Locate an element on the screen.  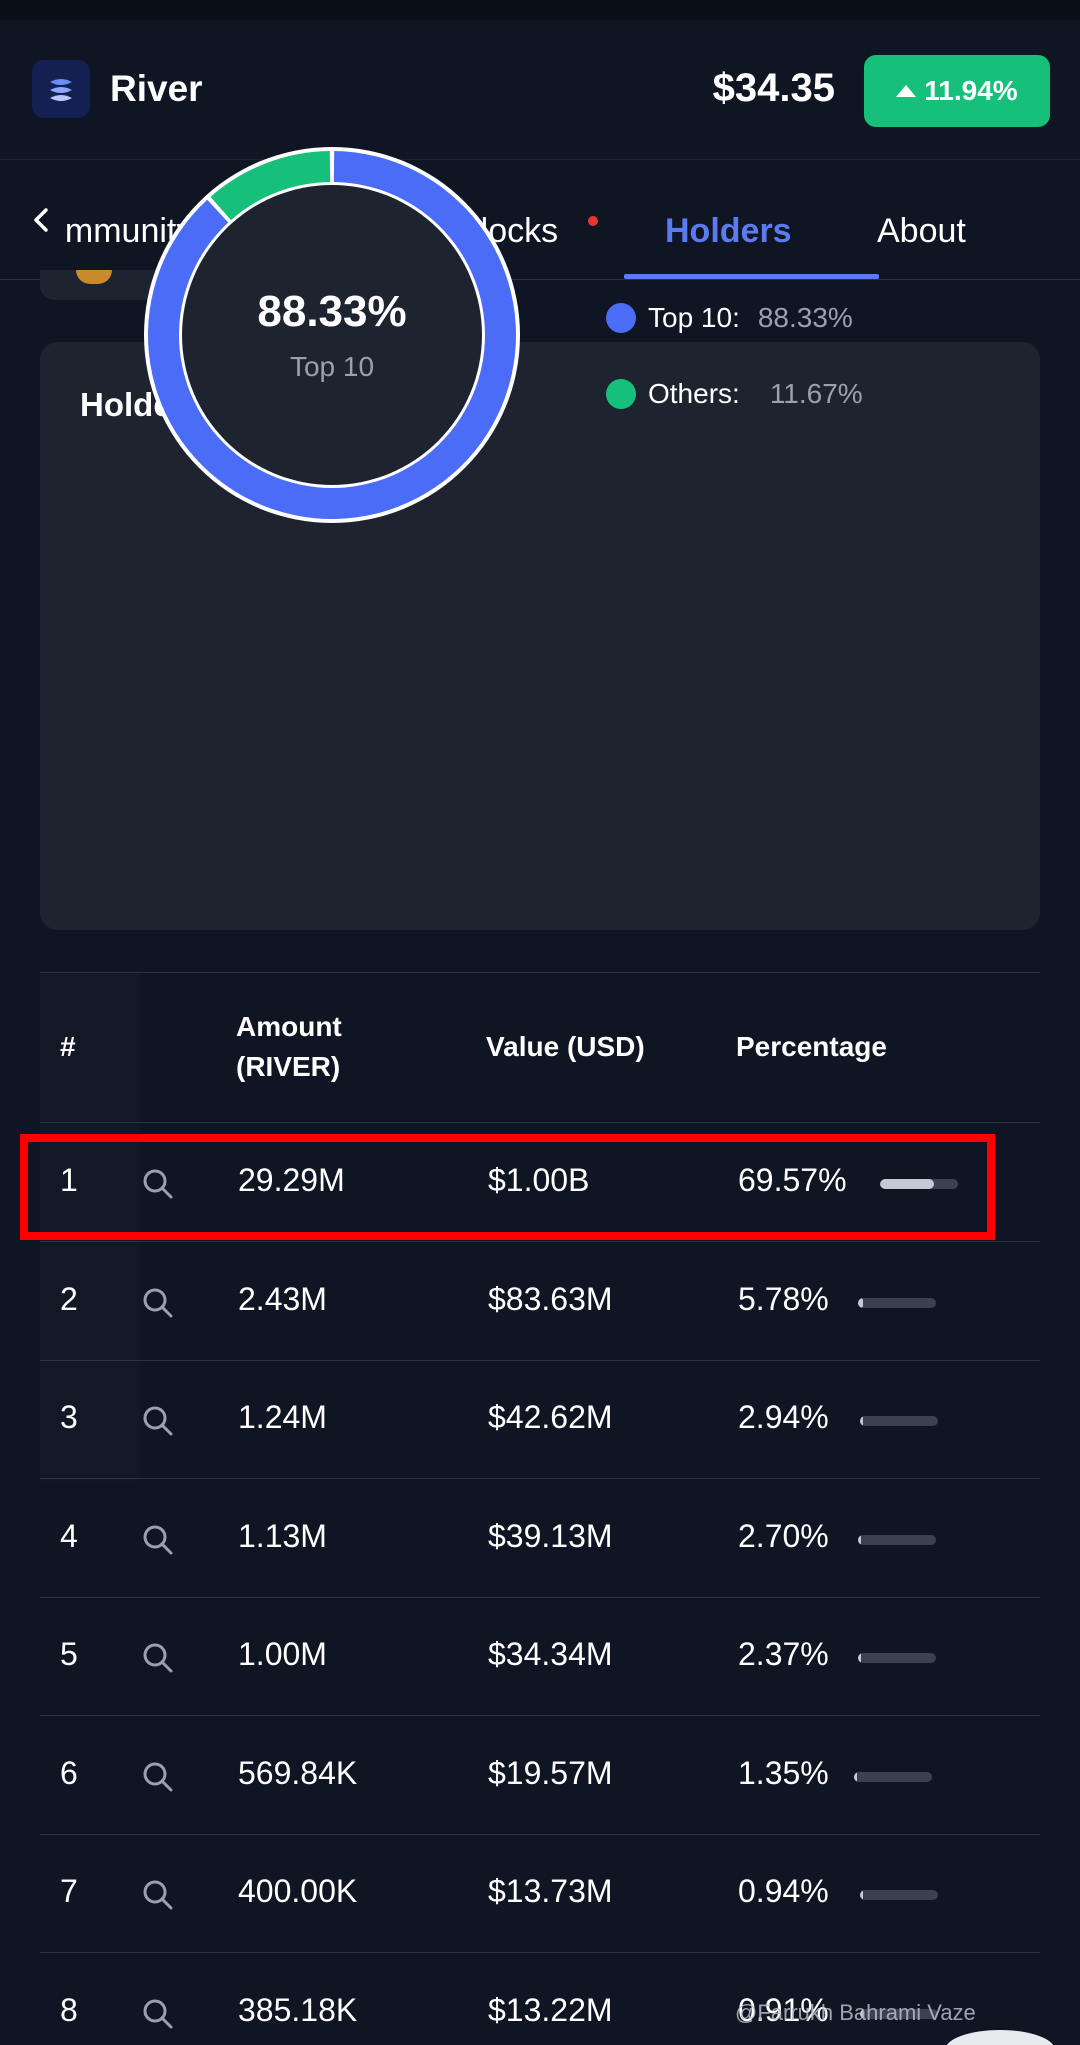
table-row: 1 29.29M $1.00B 69.57% is located at coordinates (540, 1183).